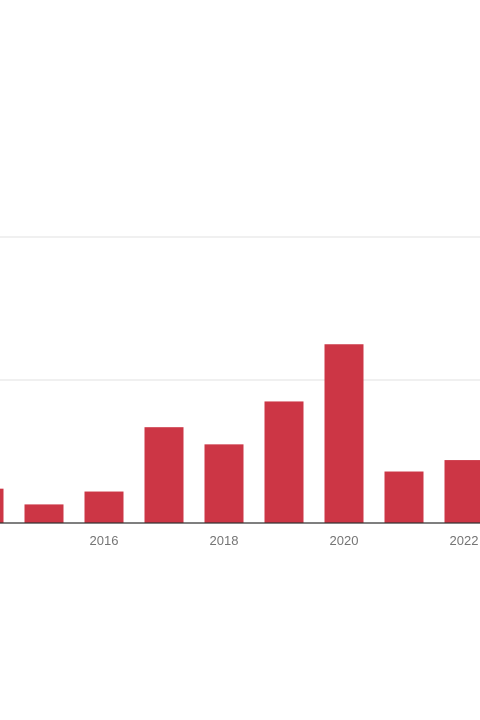 This screenshot has width=480, height=720. I want to click on x-tick-label-2020: 2020, so click(344, 540).